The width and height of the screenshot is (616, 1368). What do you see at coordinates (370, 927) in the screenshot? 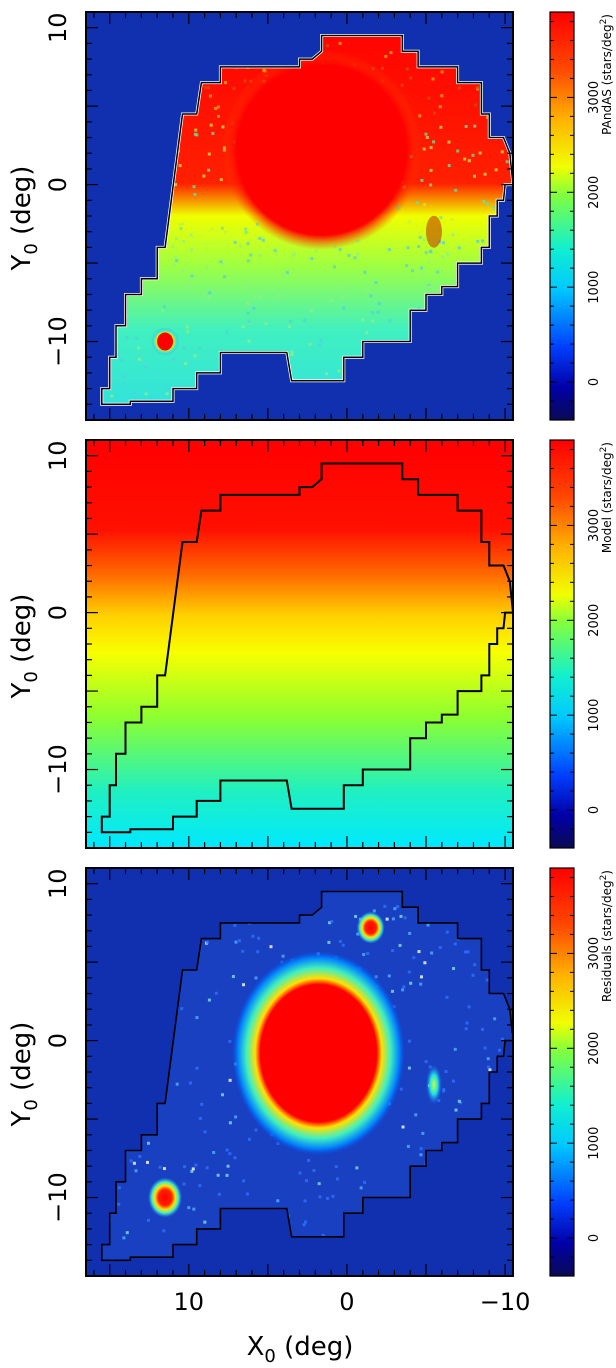
I see `and-ii-residual` at bounding box center [370, 927].